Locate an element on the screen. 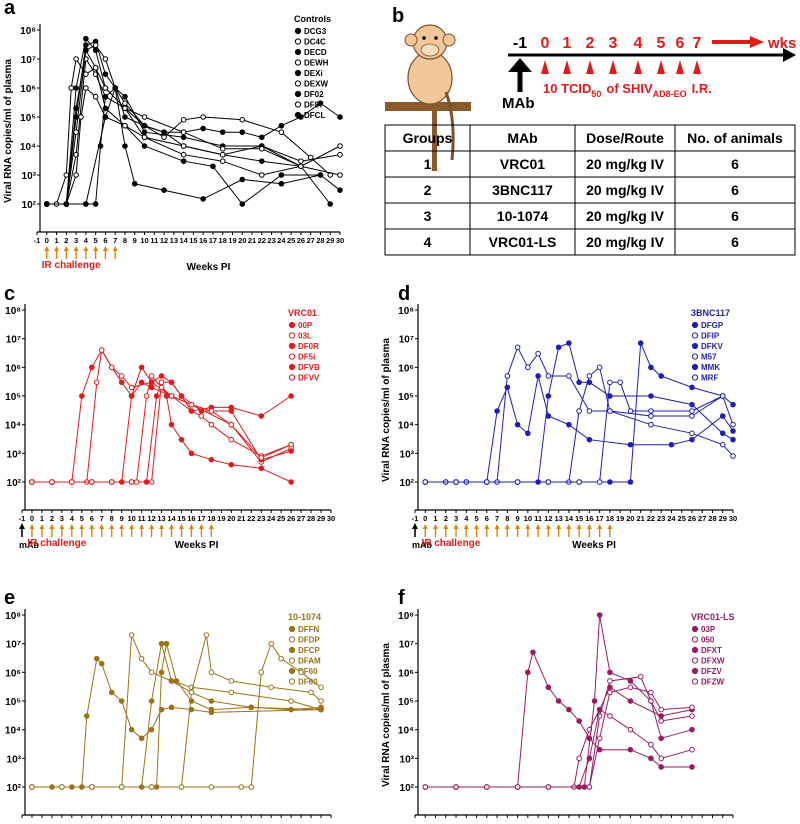 The height and width of the screenshot is (824, 800). y-axis-title: Viral RNA copies/ml of plasma is located at coordinates (8, 131).